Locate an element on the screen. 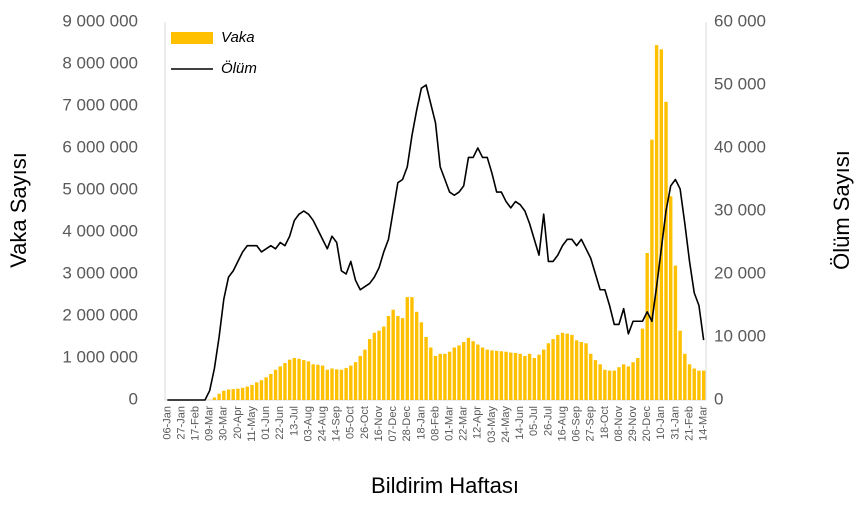 The height and width of the screenshot is (508, 861). x-tick-label: 05-Jul is located at coordinates (534, 421).